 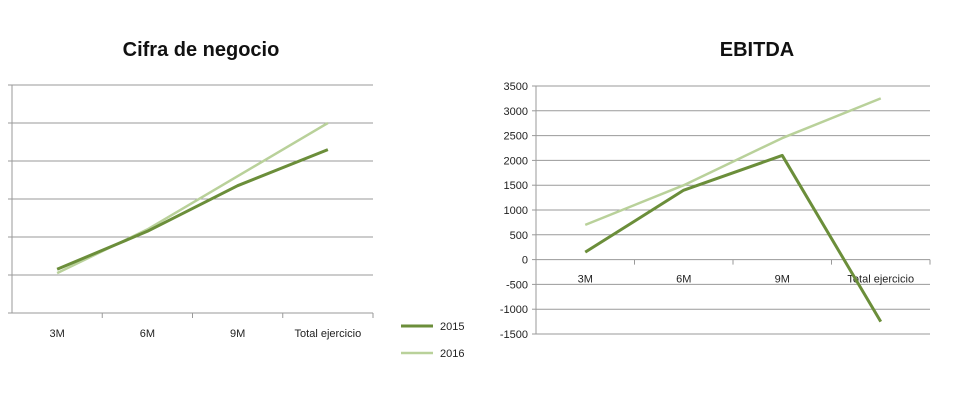 What do you see at coordinates (516, 161) in the screenshot?
I see `y-tick-label: 2000` at bounding box center [516, 161].